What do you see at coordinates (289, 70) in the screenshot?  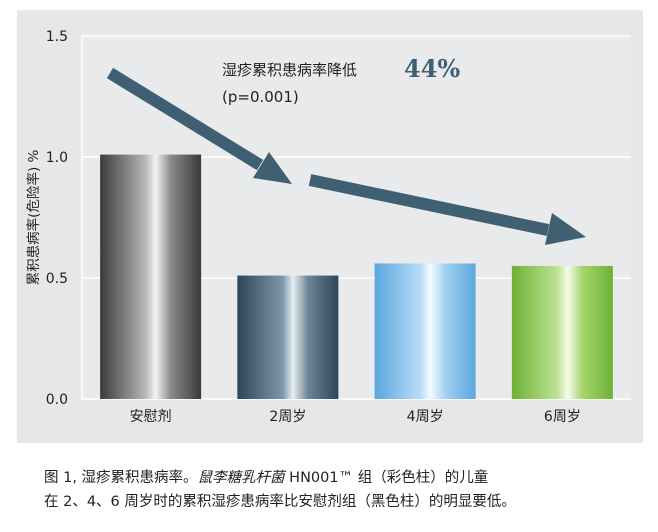 I see `annotation-text: 湿疹累积患病率降低` at bounding box center [289, 70].